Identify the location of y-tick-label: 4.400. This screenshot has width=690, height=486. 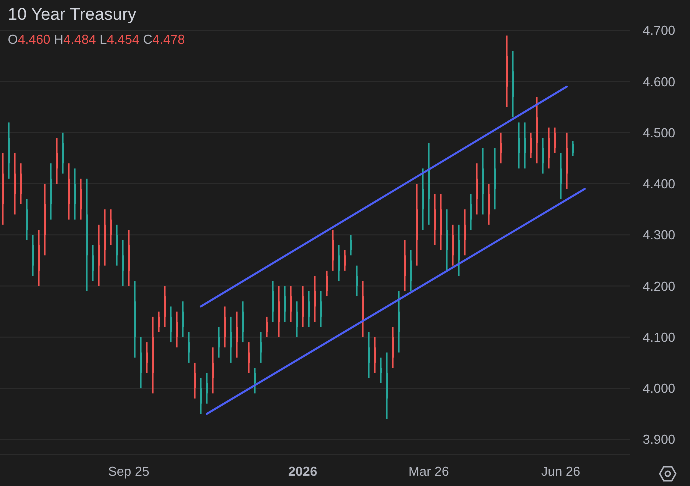
(659, 184).